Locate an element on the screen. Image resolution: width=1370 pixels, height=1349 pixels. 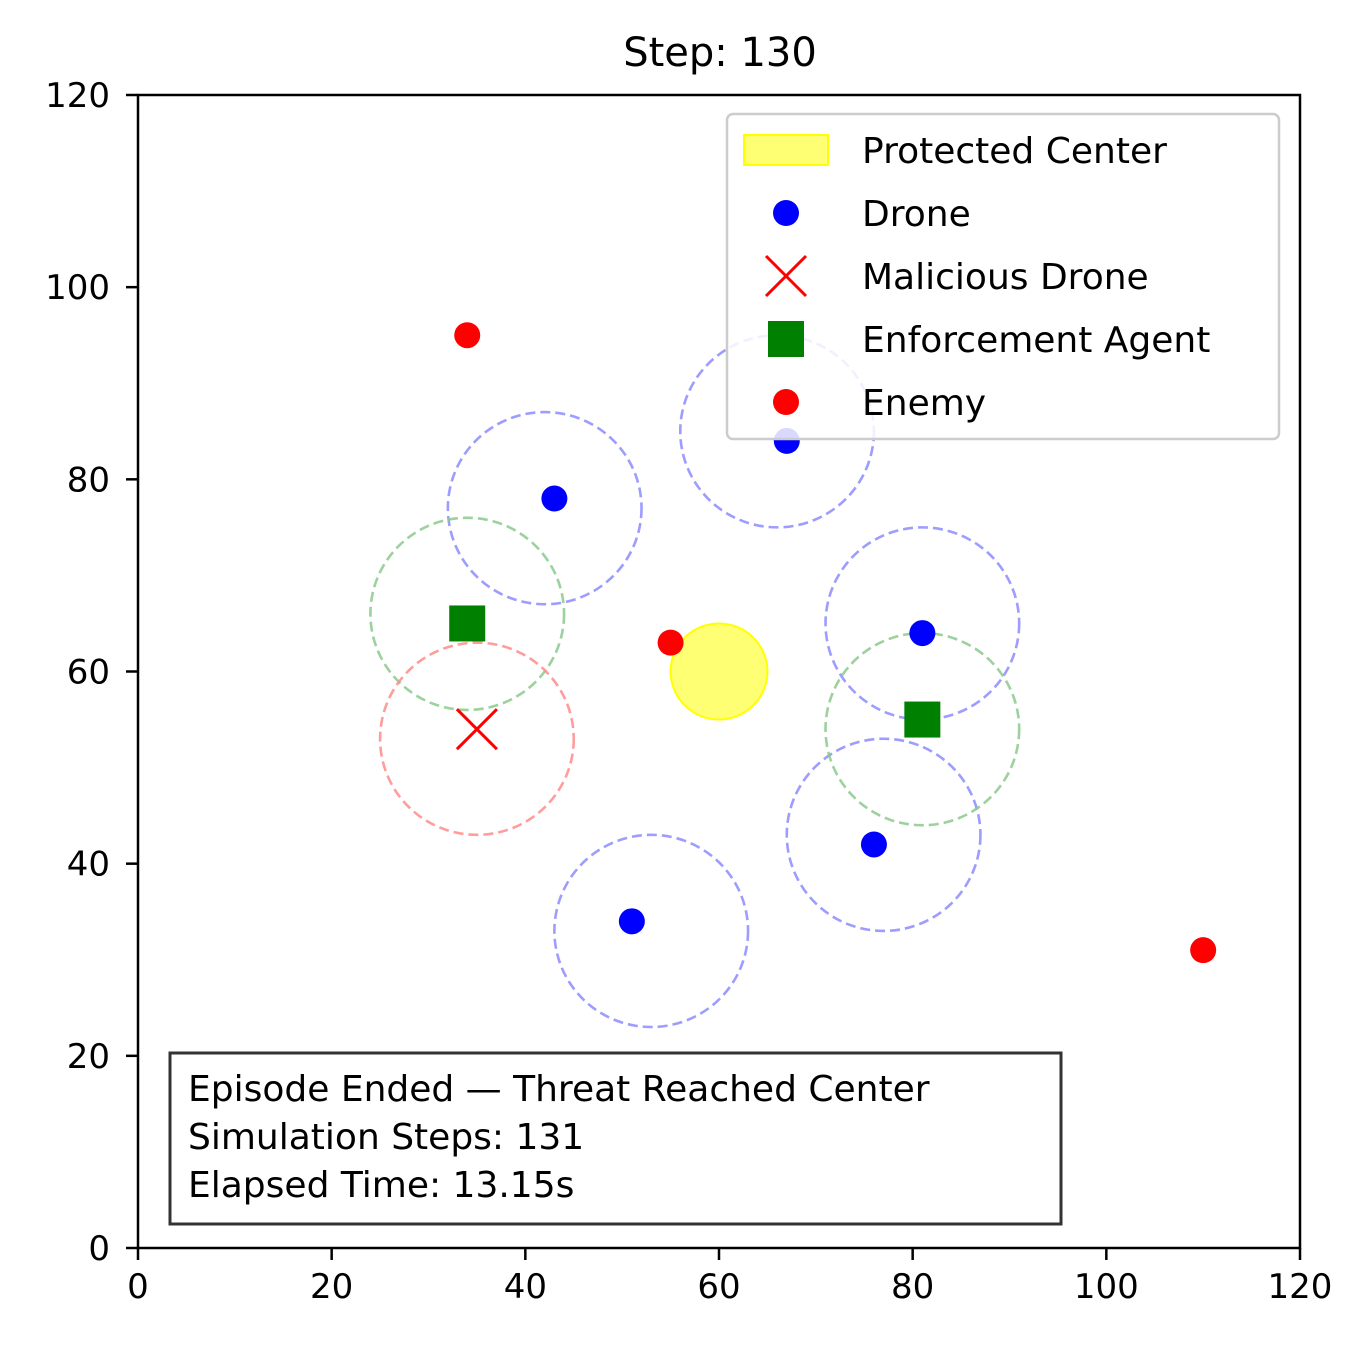
protected-center-layer is located at coordinates (719, 671).